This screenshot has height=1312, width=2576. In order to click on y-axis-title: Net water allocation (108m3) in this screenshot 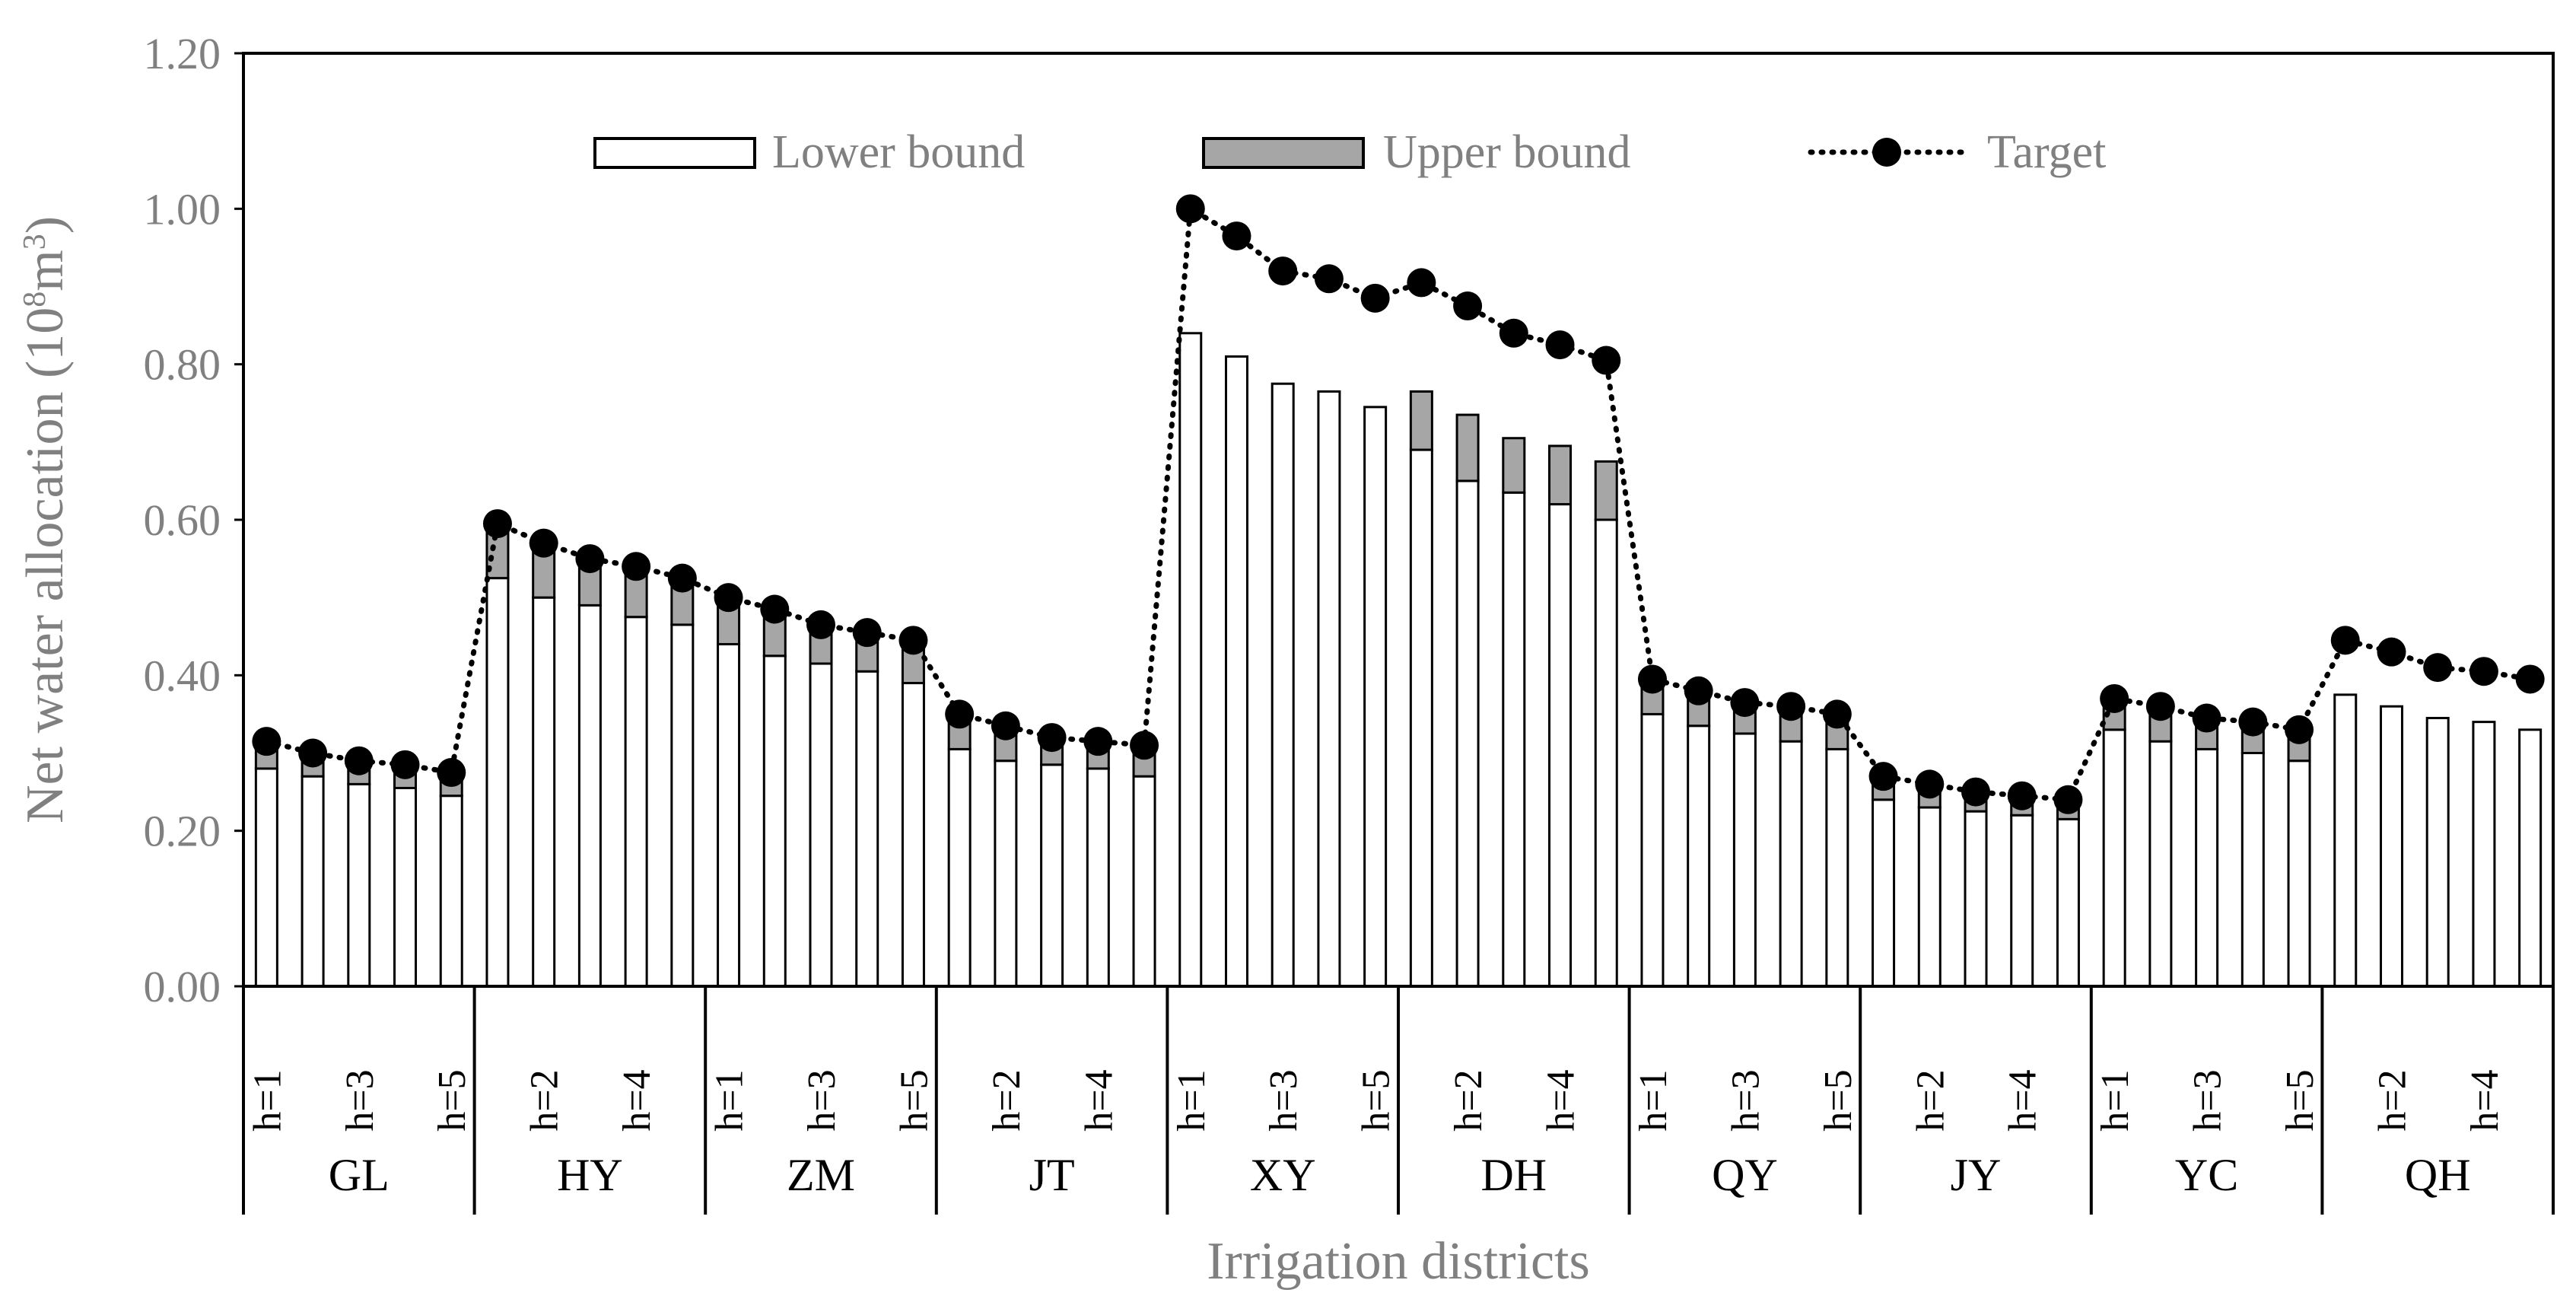, I will do `click(45, 519)`.